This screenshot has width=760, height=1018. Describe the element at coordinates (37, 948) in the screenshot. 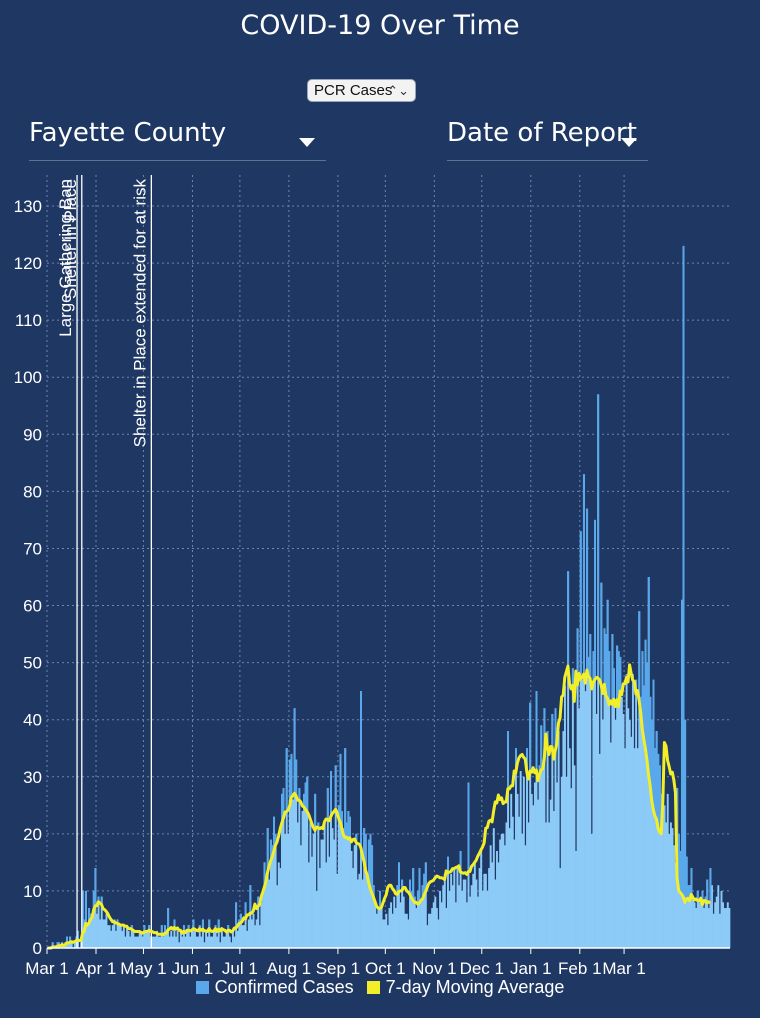

I see `y-tick-label: 0` at that location.